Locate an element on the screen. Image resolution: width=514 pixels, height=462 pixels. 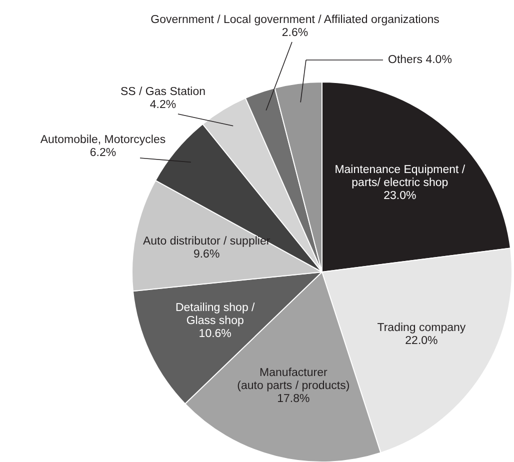
slice-label: Others 4.0% is located at coordinates (420, 60).